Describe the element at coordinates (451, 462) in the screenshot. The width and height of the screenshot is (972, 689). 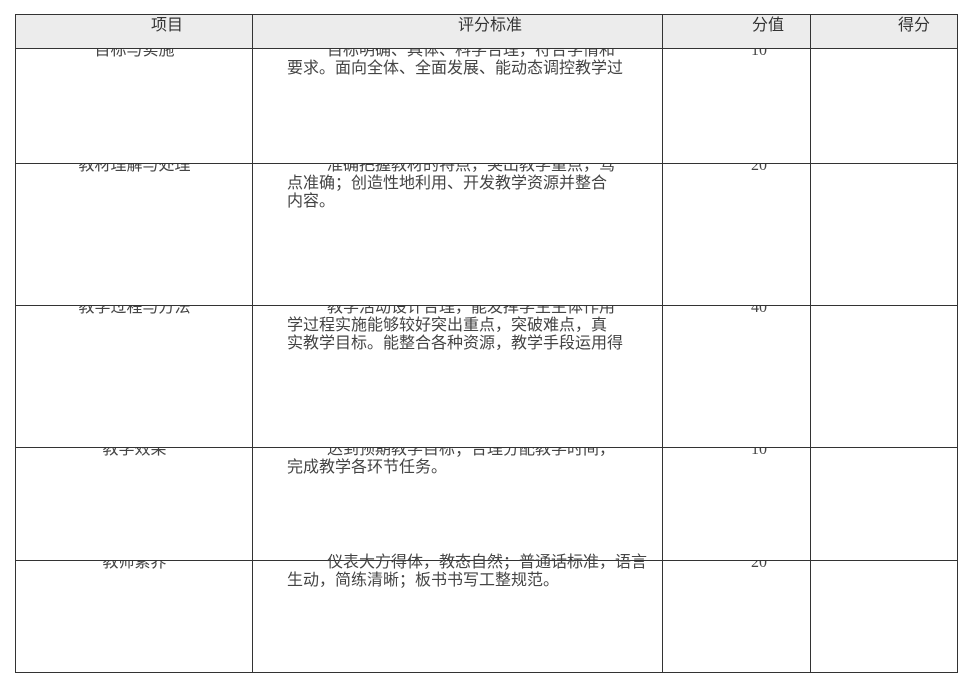
I see `criteria-text: 达到预期教学目标；合理分配教学时间， 完成教学各环节任务。` at that location.